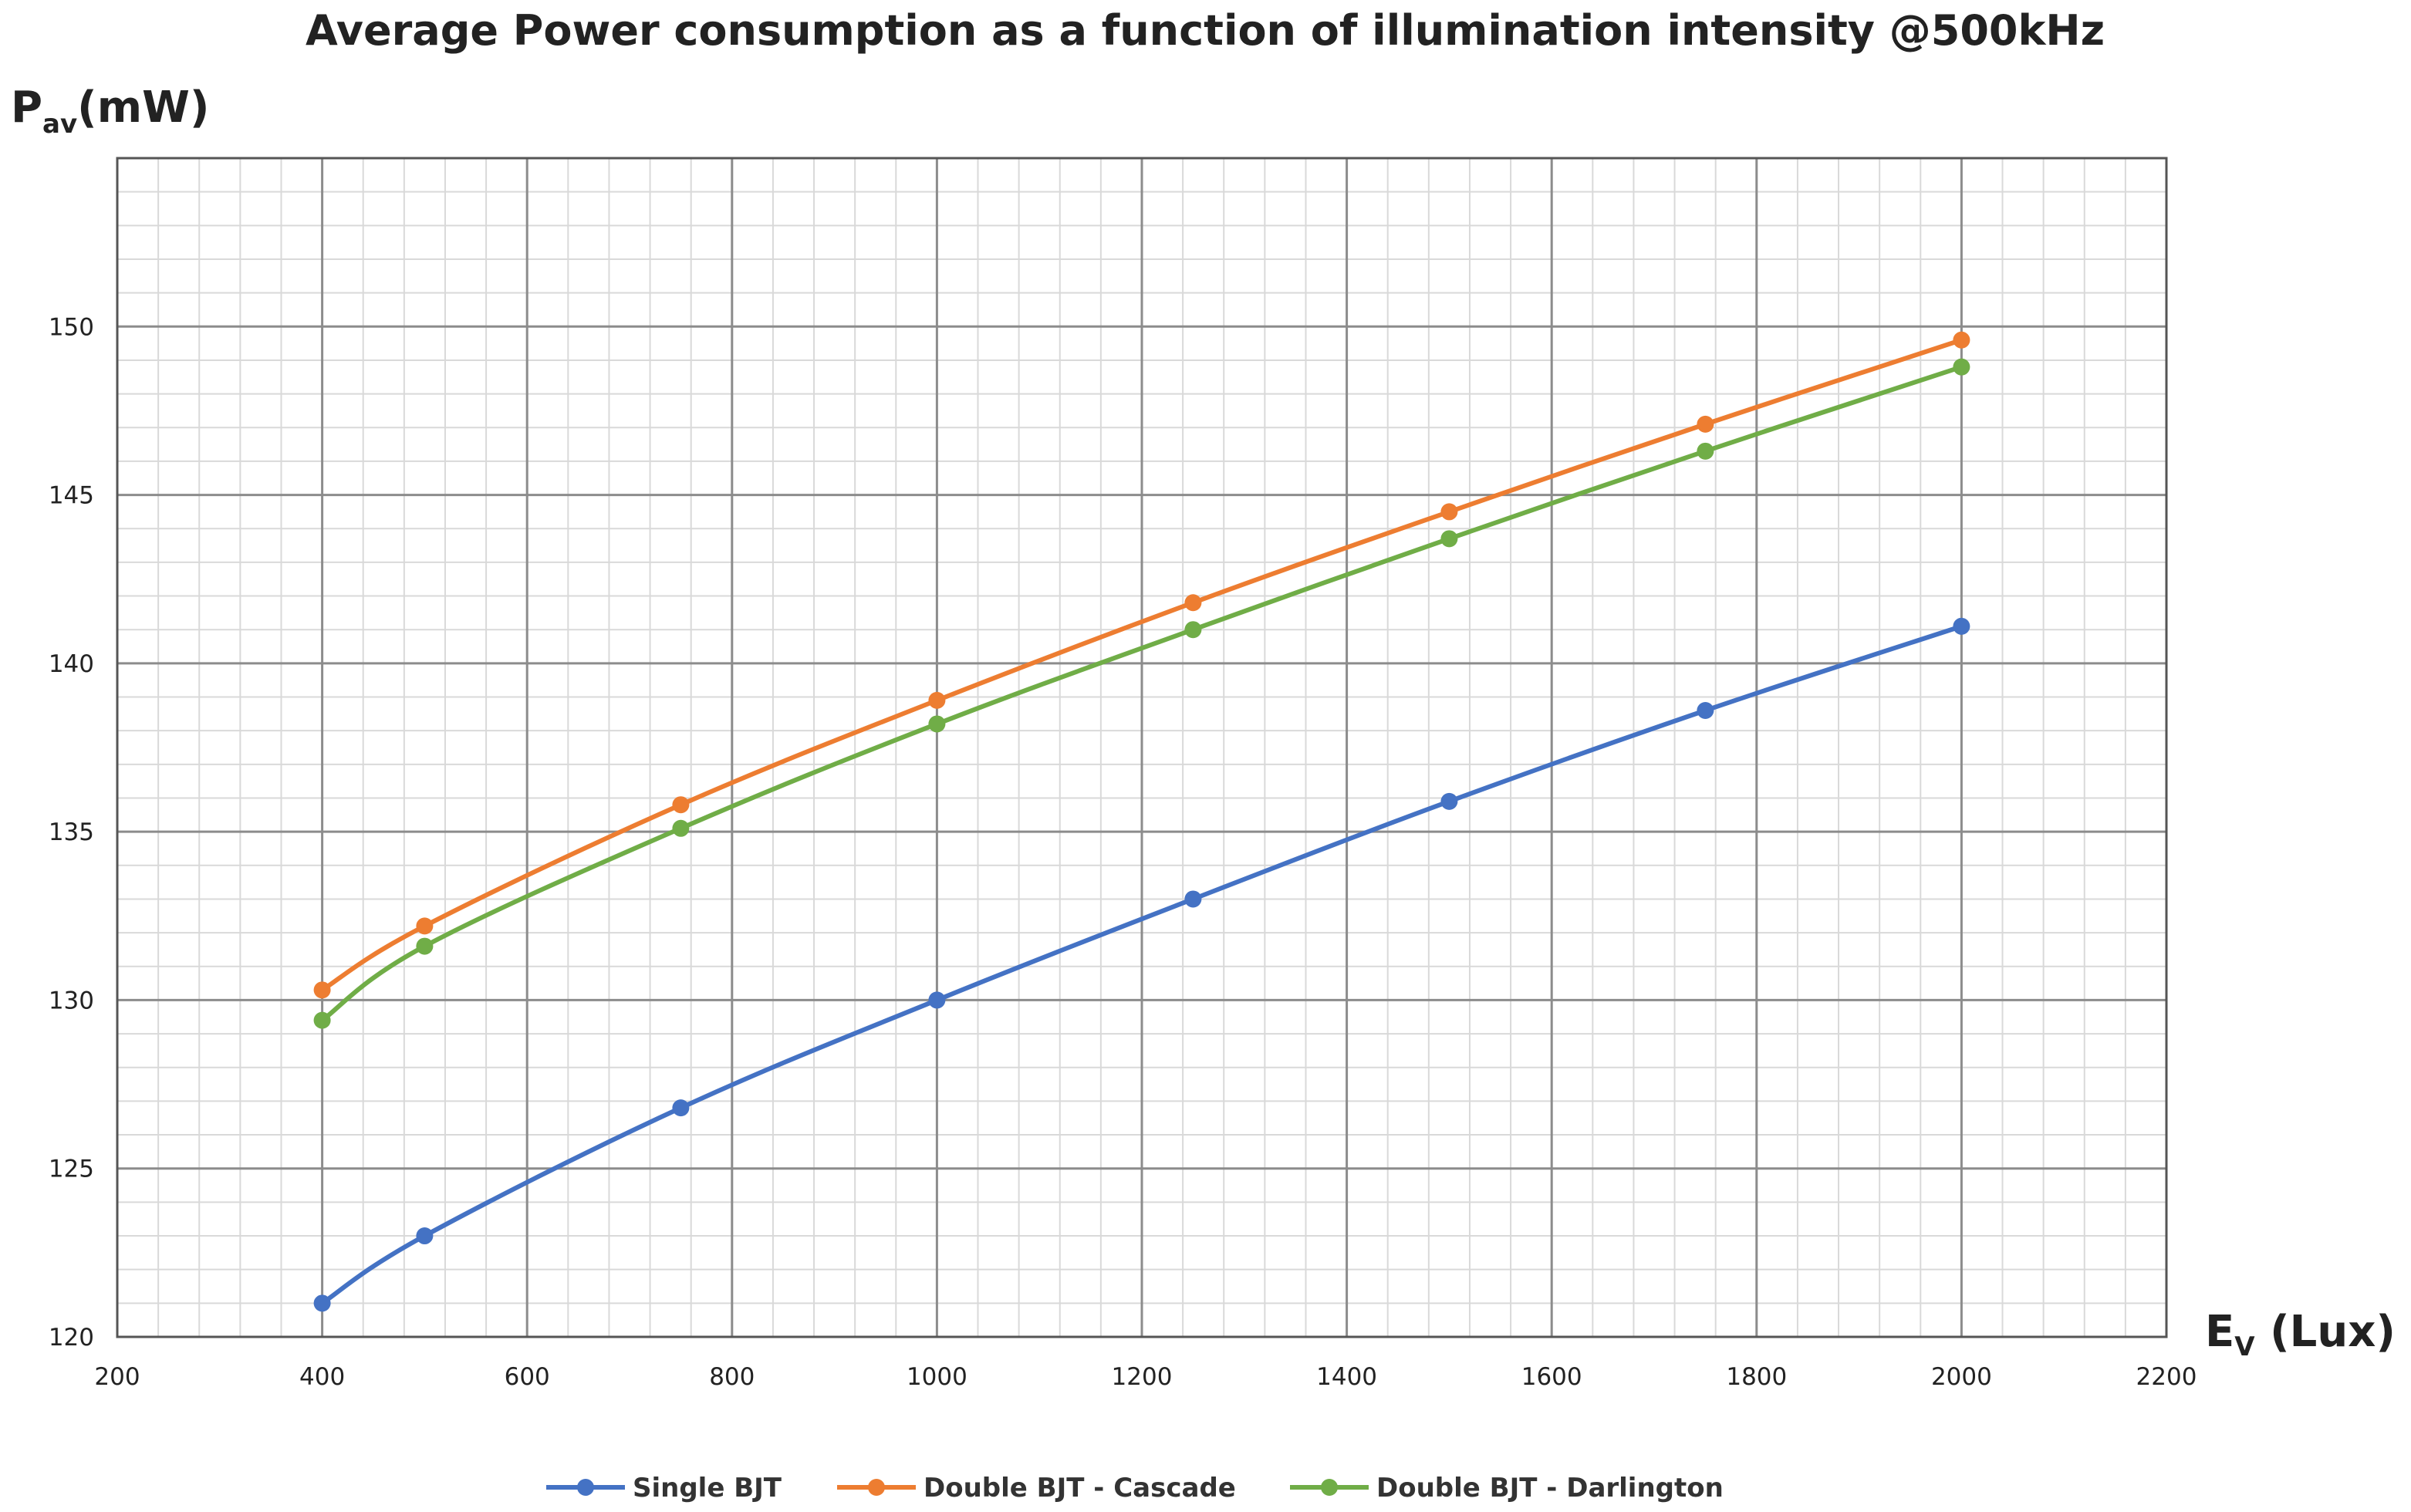 This screenshot has height=1512, width=2411. I want to click on x-tick-label: 1600, so click(1551, 1377).